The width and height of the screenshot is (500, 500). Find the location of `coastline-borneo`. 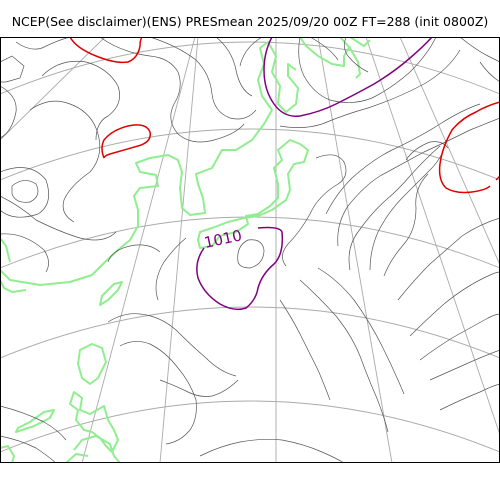

coastline-borneo is located at coordinates (35, 421).